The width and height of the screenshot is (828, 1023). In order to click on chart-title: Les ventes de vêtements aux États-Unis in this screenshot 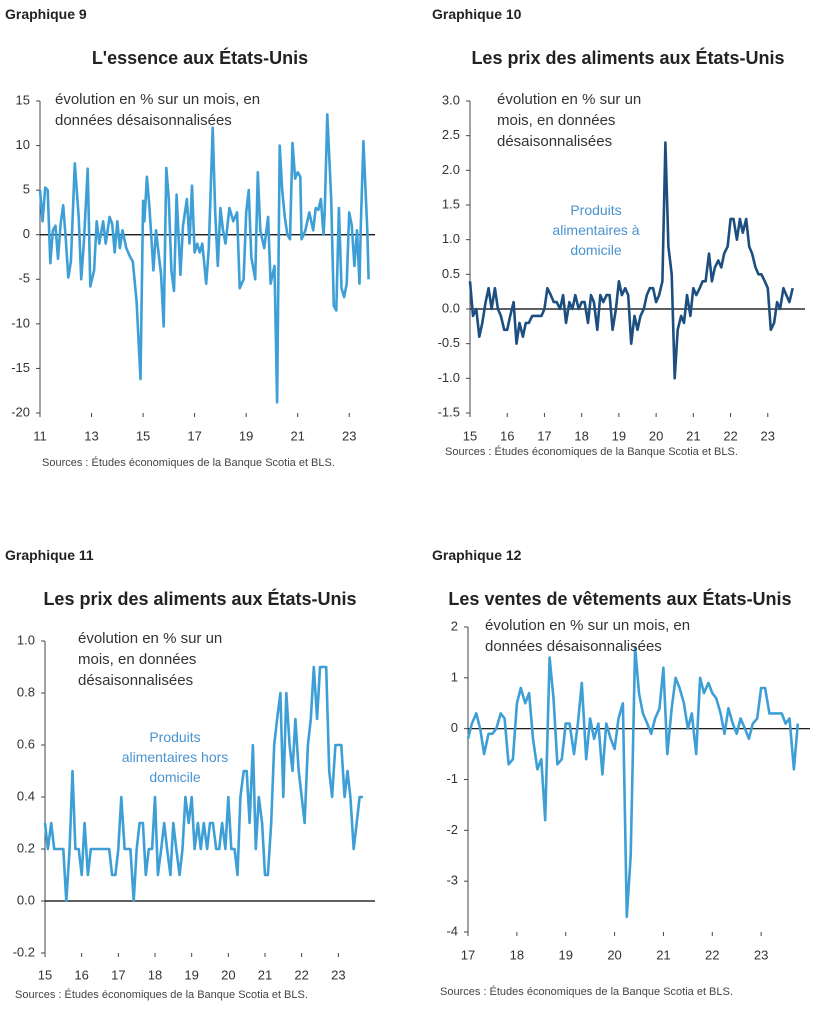, I will do `click(620, 599)`.